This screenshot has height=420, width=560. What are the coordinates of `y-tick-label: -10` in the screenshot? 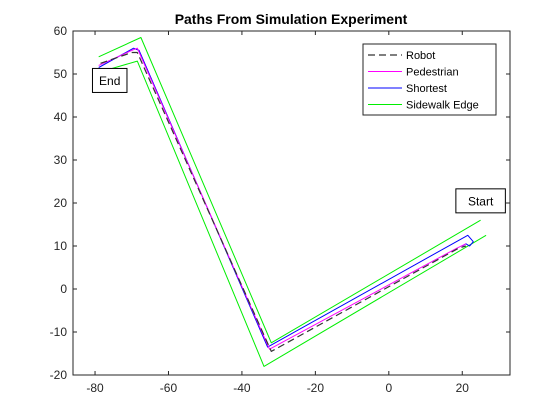 It's located at (59, 332).